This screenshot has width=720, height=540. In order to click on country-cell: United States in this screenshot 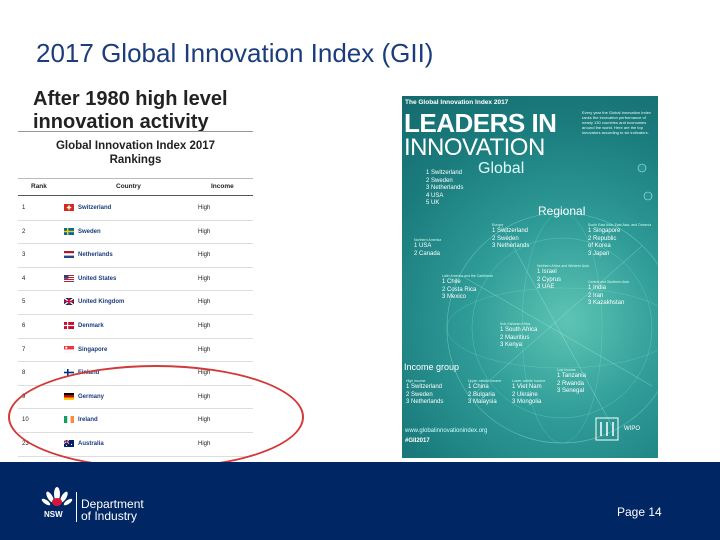, I will do `click(97, 278)`.